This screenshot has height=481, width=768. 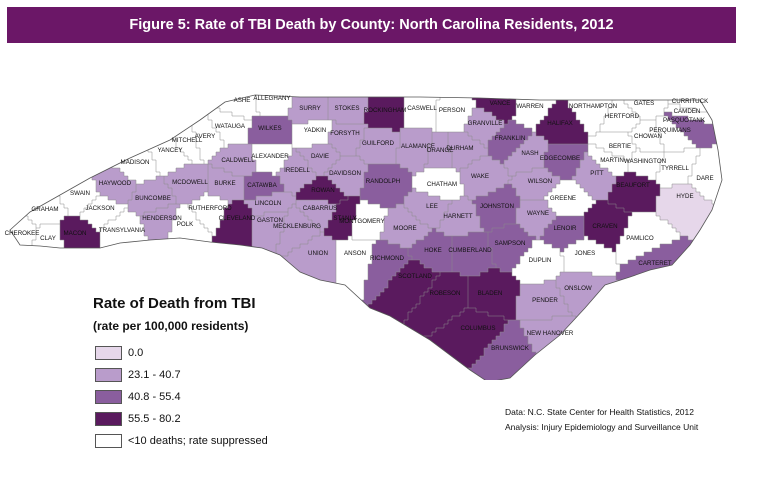 What do you see at coordinates (187, 140) in the screenshot?
I see `county-label: MITCHELL` at bounding box center [187, 140].